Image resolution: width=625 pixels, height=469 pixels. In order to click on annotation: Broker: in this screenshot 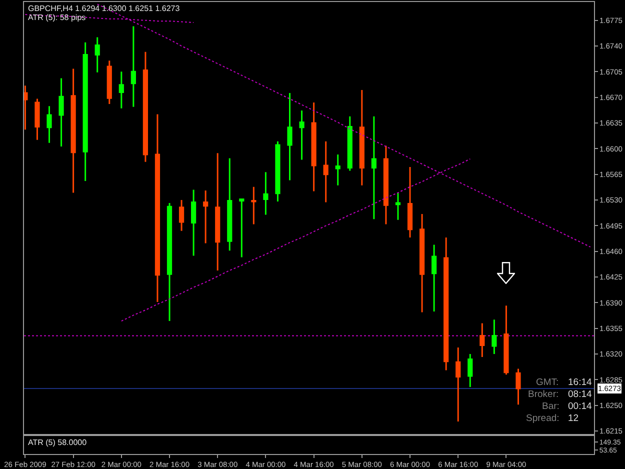, I will do `click(543, 394)`.